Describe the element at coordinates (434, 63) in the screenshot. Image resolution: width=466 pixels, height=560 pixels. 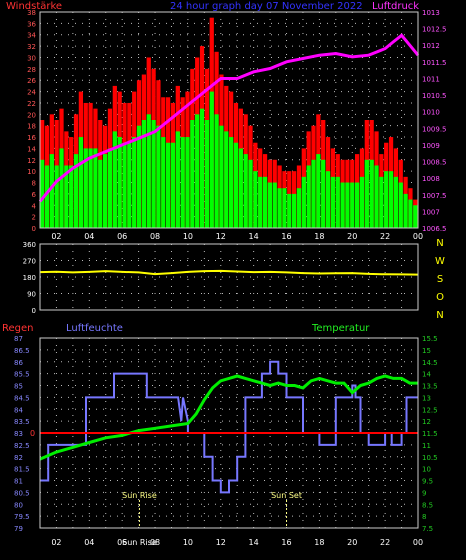
I see `pressure-y-tick: 1011.5` at that location.